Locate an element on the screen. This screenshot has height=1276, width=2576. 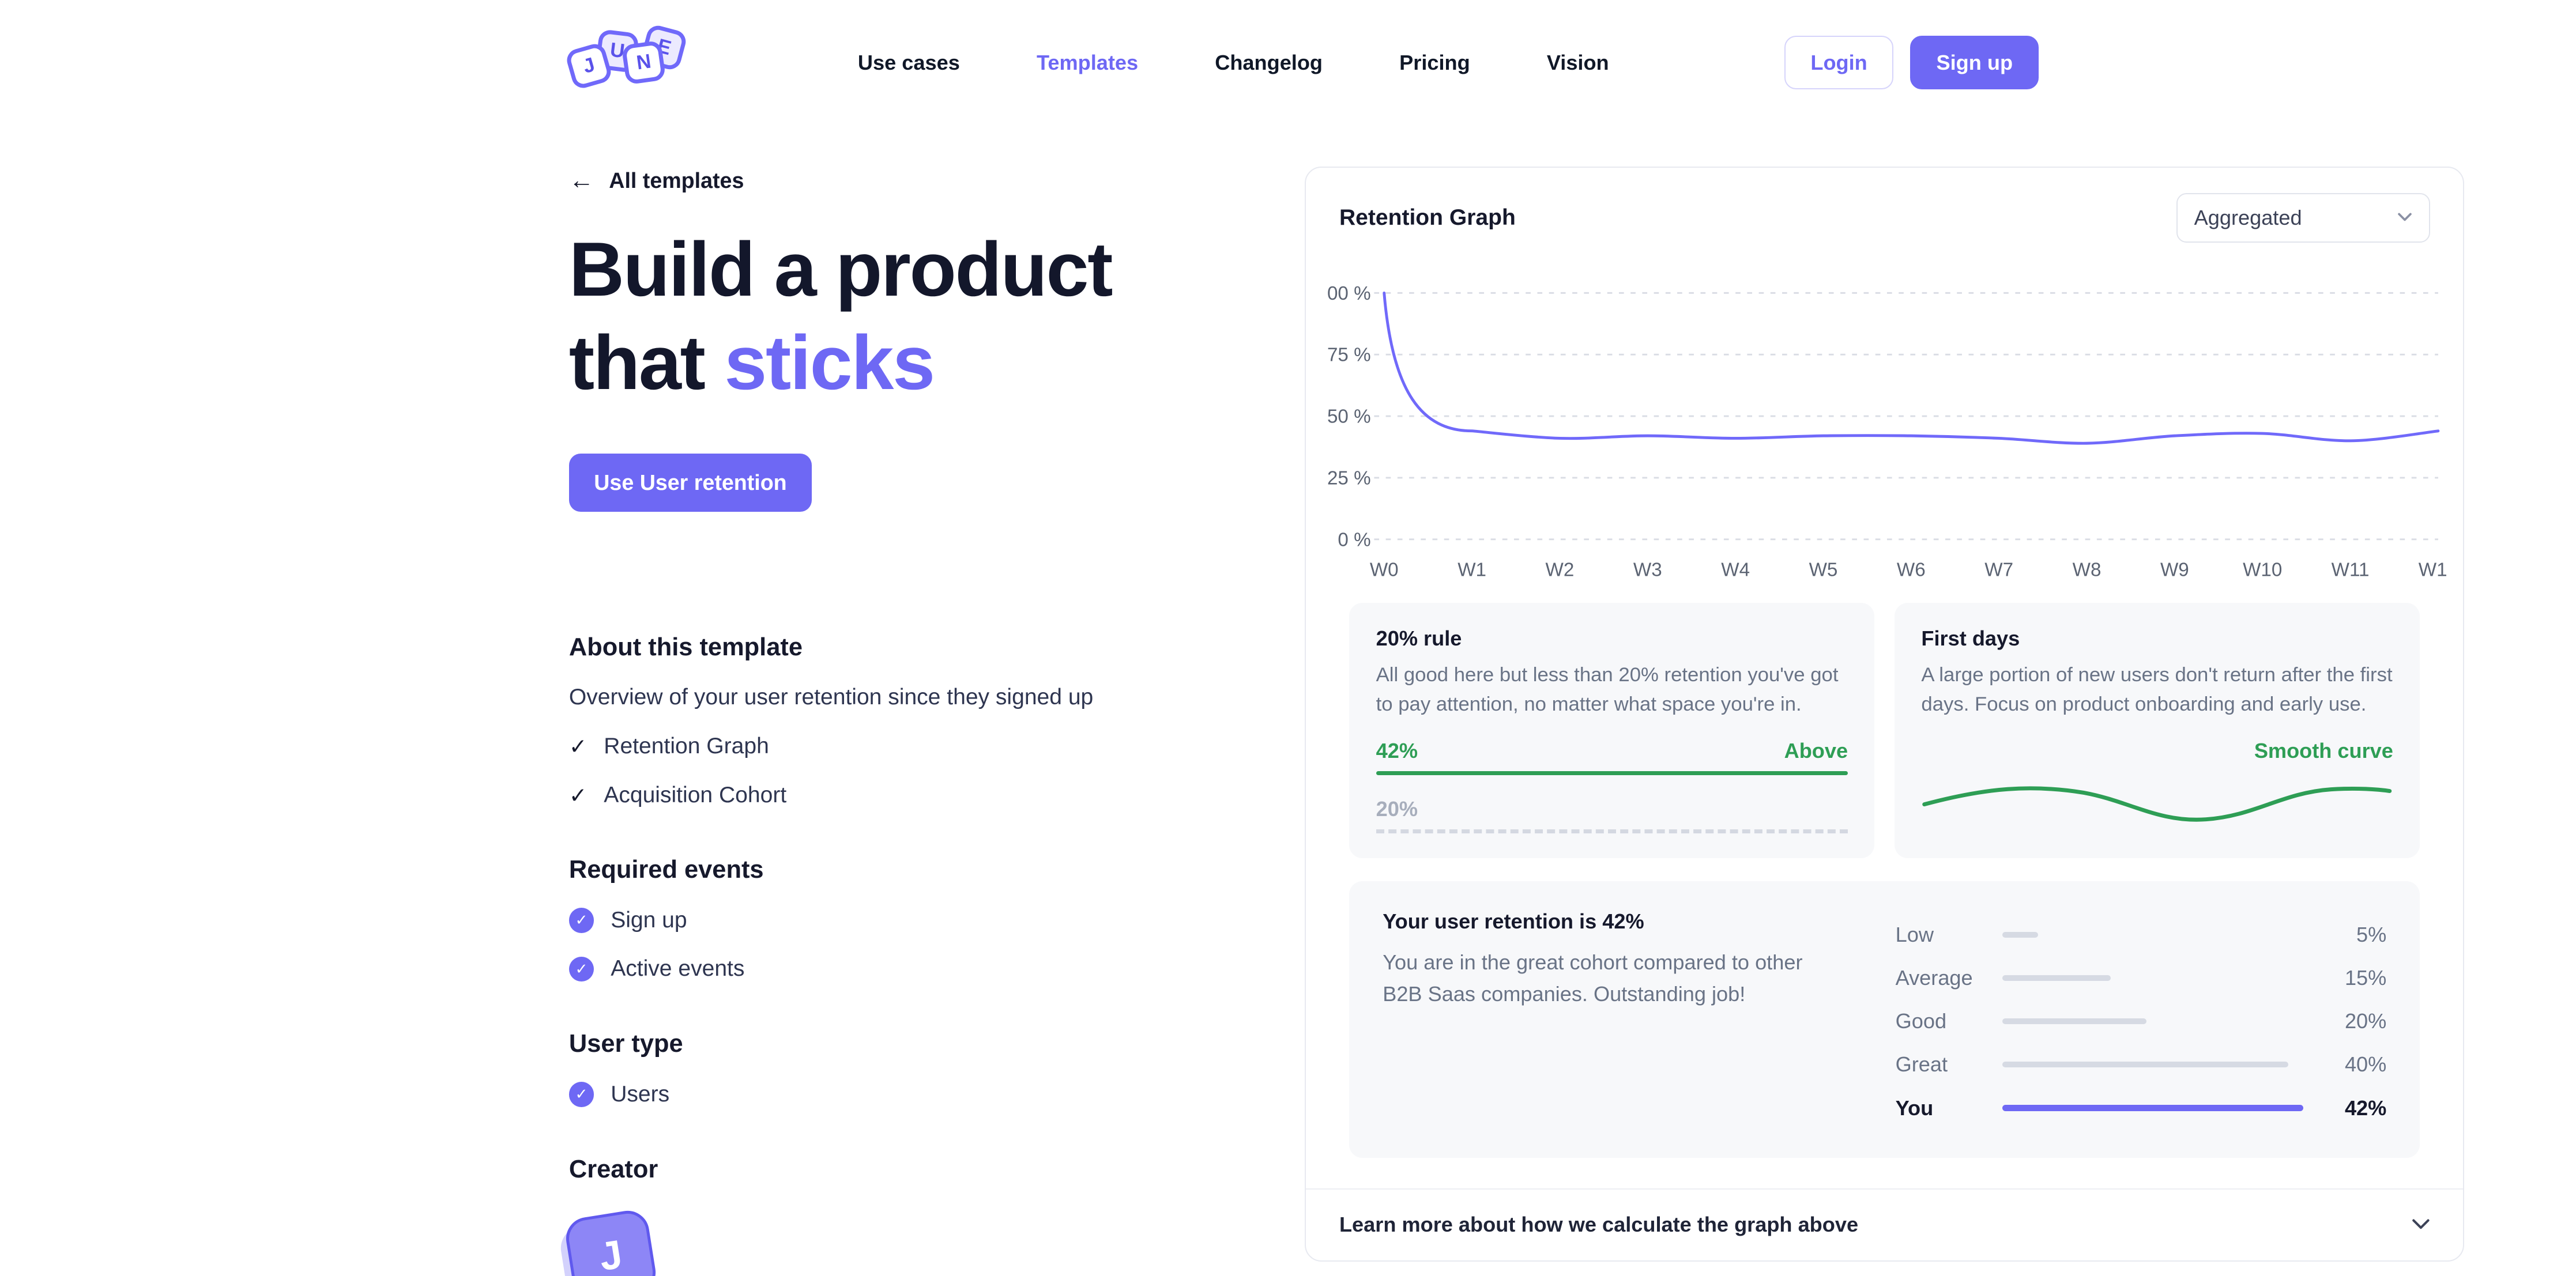
svg-text: 0 % is located at coordinates (1354, 540).